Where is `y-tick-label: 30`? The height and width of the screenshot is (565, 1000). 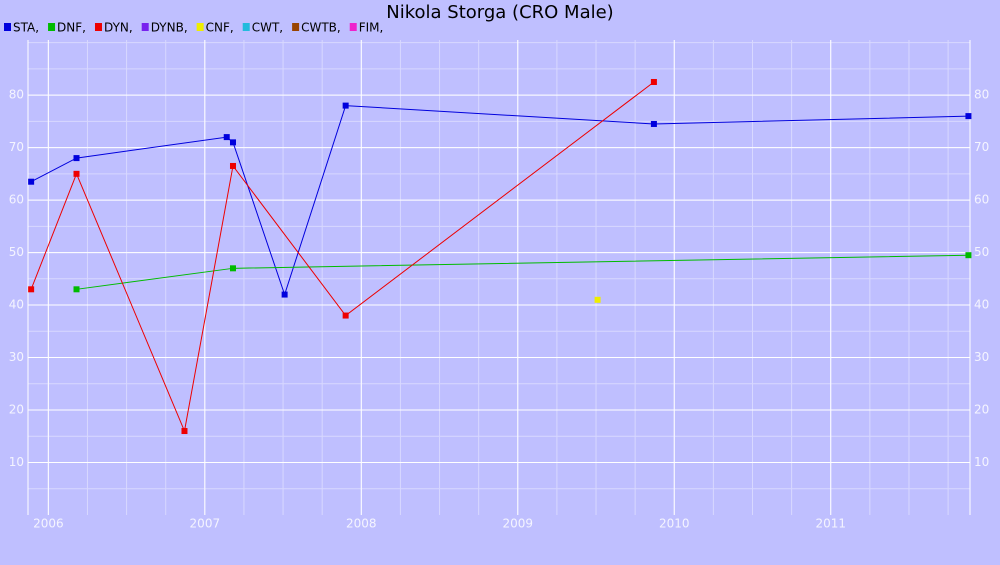 y-tick-label: 30 is located at coordinates (16, 357).